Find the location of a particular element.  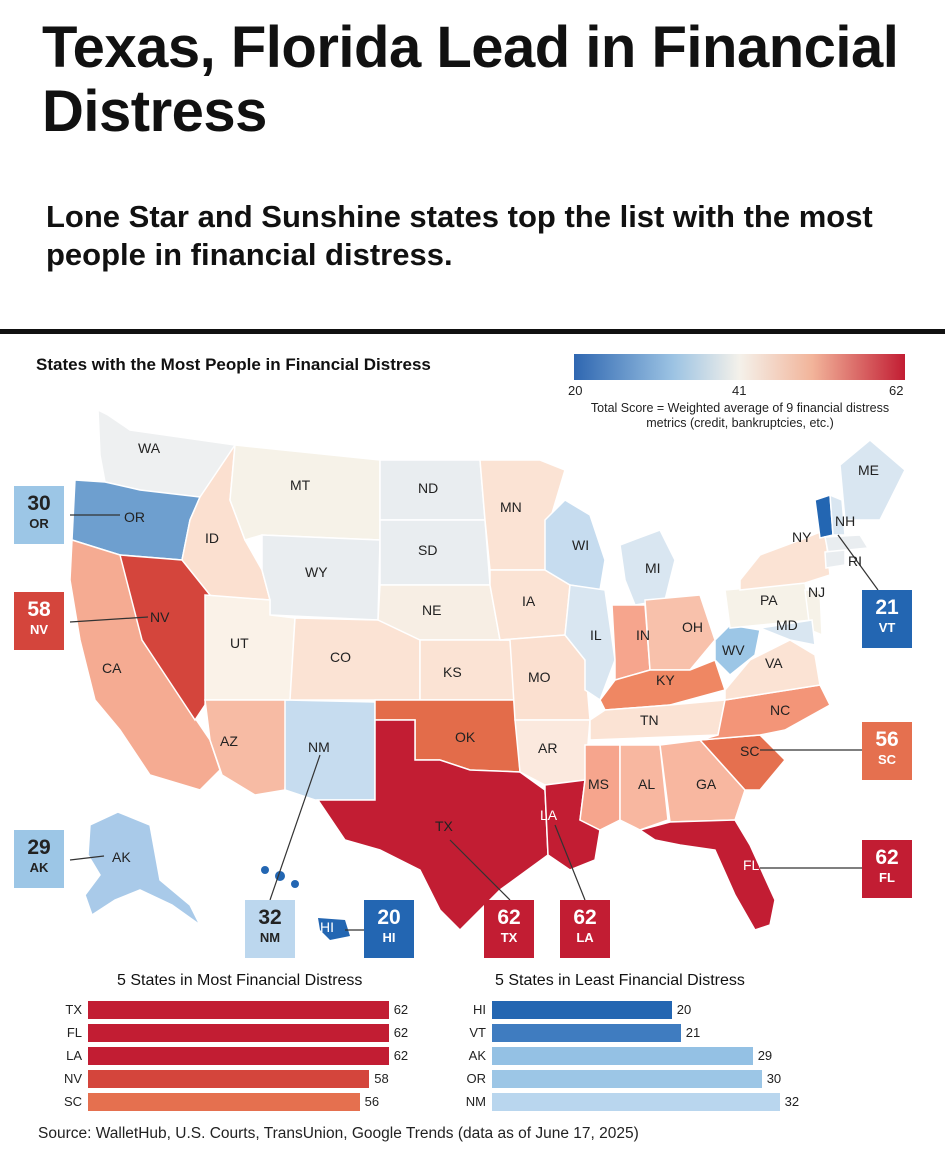

label-co: CO is located at coordinates (340, 657).